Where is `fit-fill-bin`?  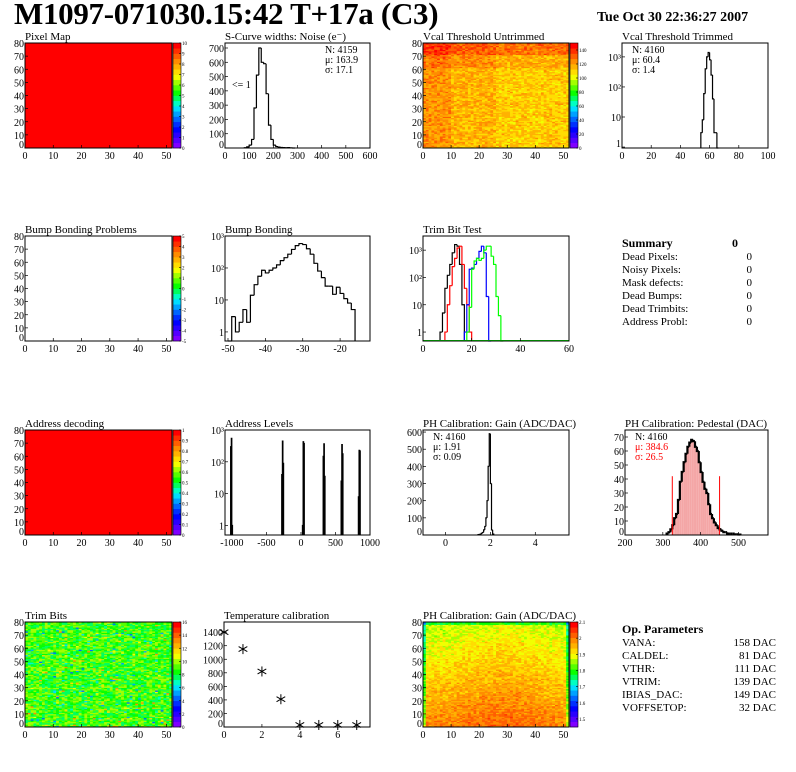 fit-fill-bin is located at coordinates (678, 517).